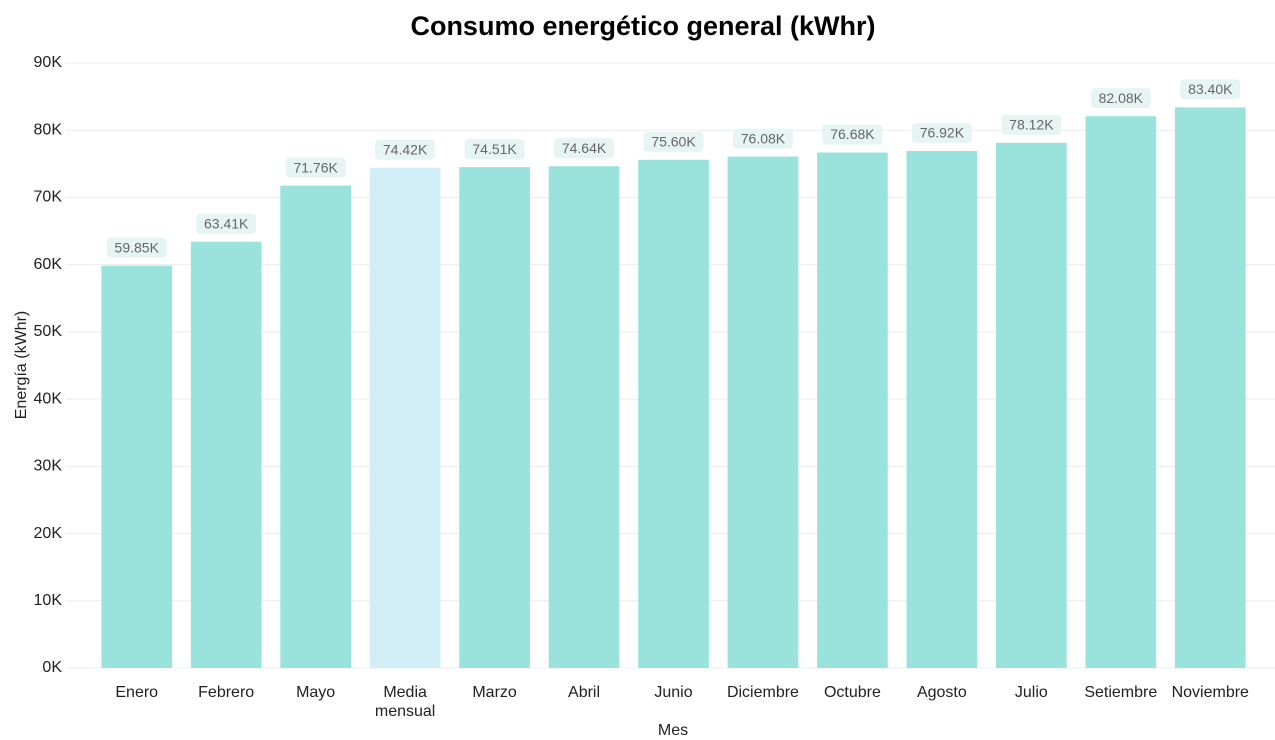 Image resolution: width=1275 pixels, height=740 pixels. I want to click on y-tick-label: 60K, so click(48, 264).